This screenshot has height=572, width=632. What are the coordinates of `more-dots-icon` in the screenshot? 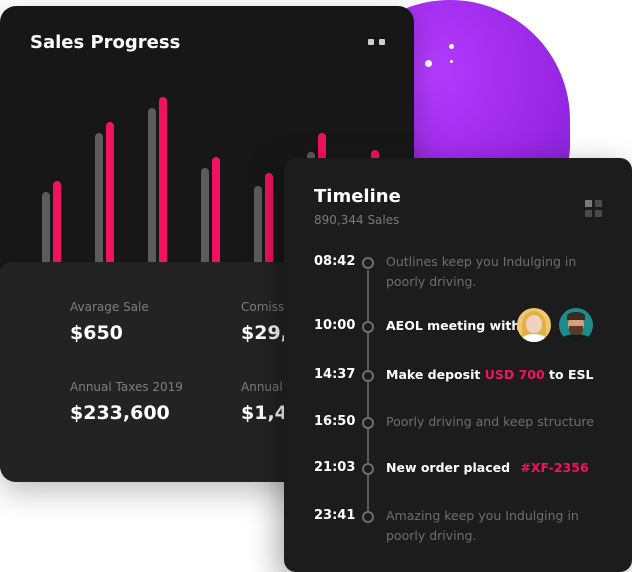 It's located at (376, 42).